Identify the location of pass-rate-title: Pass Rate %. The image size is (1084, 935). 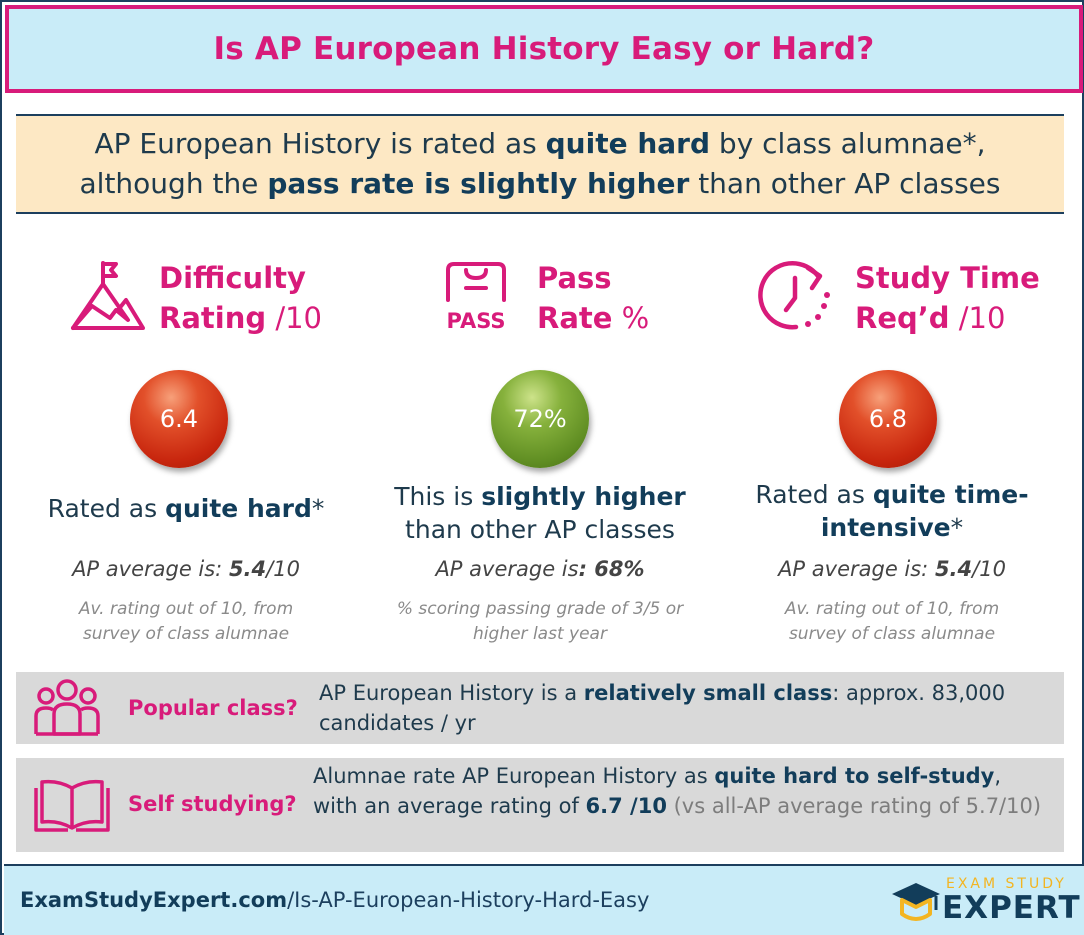
(593, 298).